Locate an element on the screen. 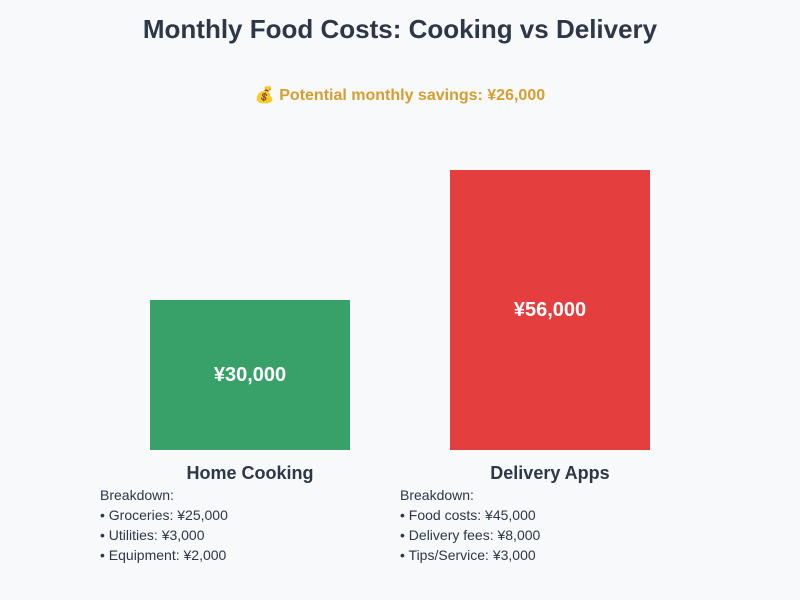  breakdown-item: • Groceries: ¥25,000 is located at coordinates (164, 515).